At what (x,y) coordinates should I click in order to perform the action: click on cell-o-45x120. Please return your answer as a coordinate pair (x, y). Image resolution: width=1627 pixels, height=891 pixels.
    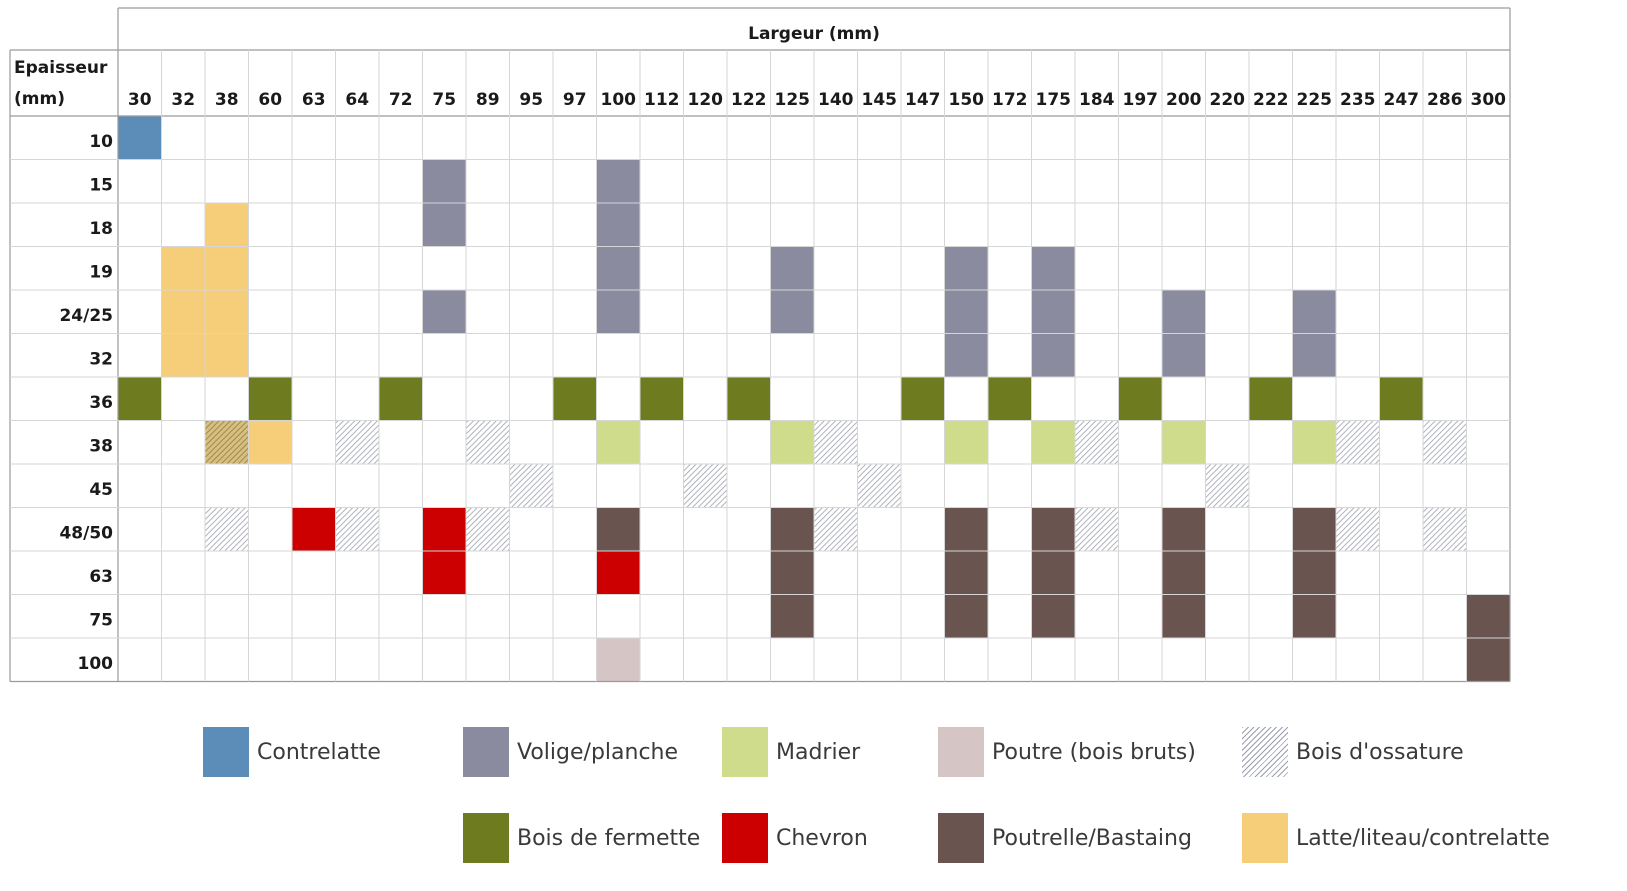
    Looking at the image, I should click on (705, 486).